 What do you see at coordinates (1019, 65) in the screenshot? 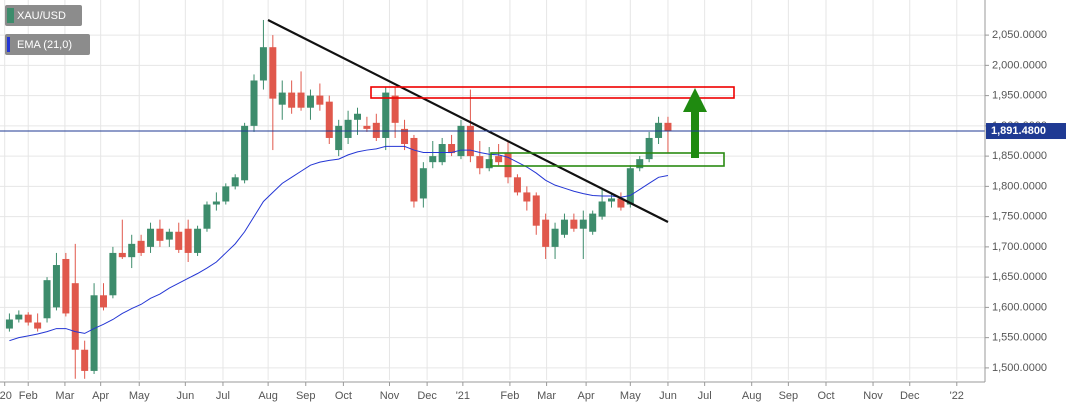
I see `y-tick-label: 2,000.0000` at bounding box center [1019, 65].